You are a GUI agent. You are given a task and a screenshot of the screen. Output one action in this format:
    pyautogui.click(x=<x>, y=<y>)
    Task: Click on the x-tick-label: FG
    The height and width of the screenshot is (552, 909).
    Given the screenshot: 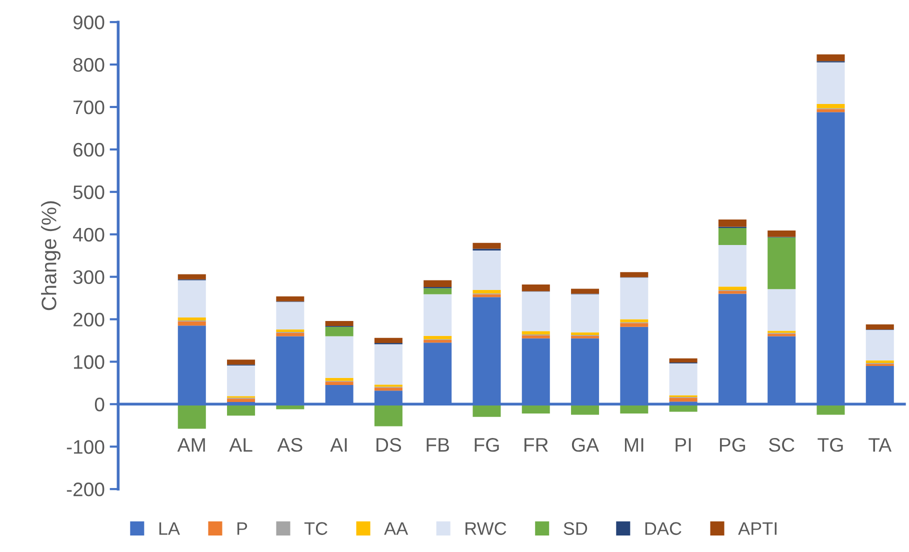 What is the action you would take?
    pyautogui.click(x=486, y=445)
    